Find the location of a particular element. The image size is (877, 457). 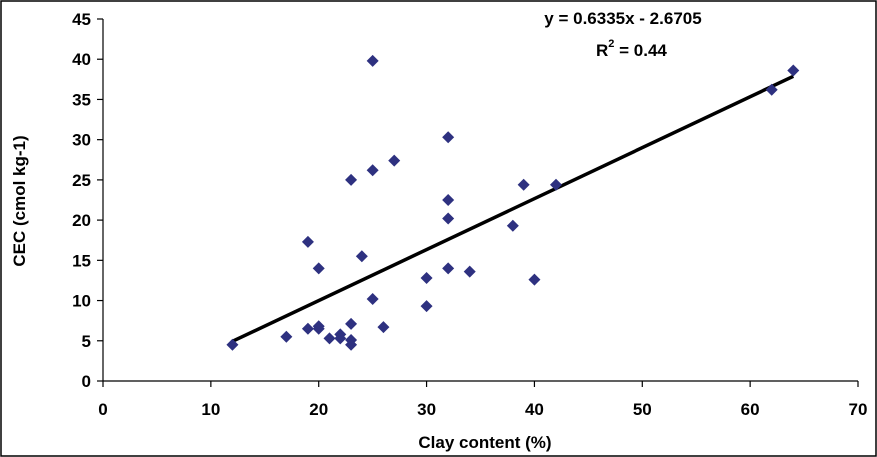

y-tick-label: 35 is located at coordinates (81, 99).